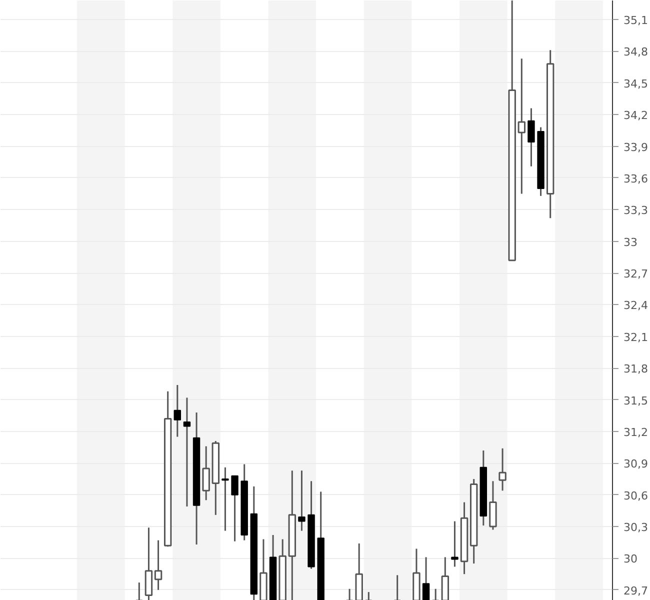 The width and height of the screenshot is (650, 600). I want to click on y-tick-label: 32,7, so click(636, 274).